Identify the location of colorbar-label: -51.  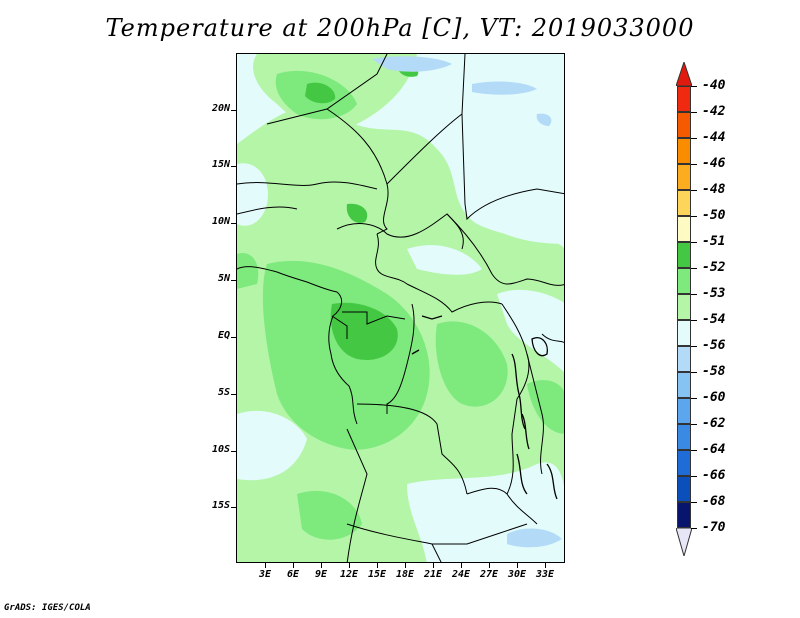
(714, 241).